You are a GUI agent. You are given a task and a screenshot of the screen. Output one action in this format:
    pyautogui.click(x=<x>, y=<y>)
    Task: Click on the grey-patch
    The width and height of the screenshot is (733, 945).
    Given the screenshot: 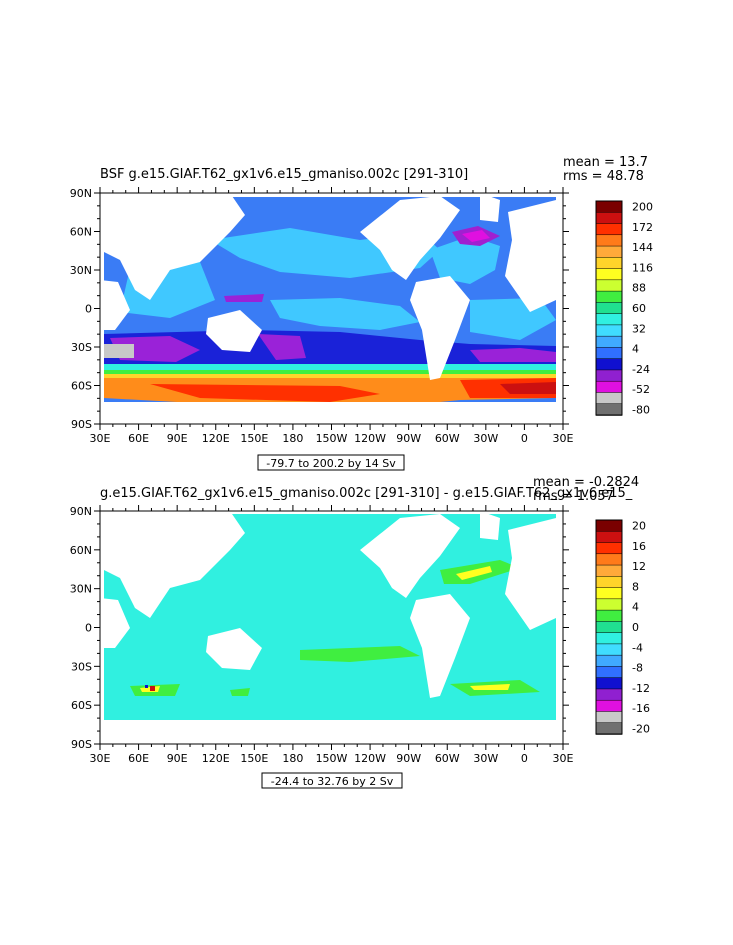 What is the action you would take?
    pyautogui.click(x=119, y=351)
    